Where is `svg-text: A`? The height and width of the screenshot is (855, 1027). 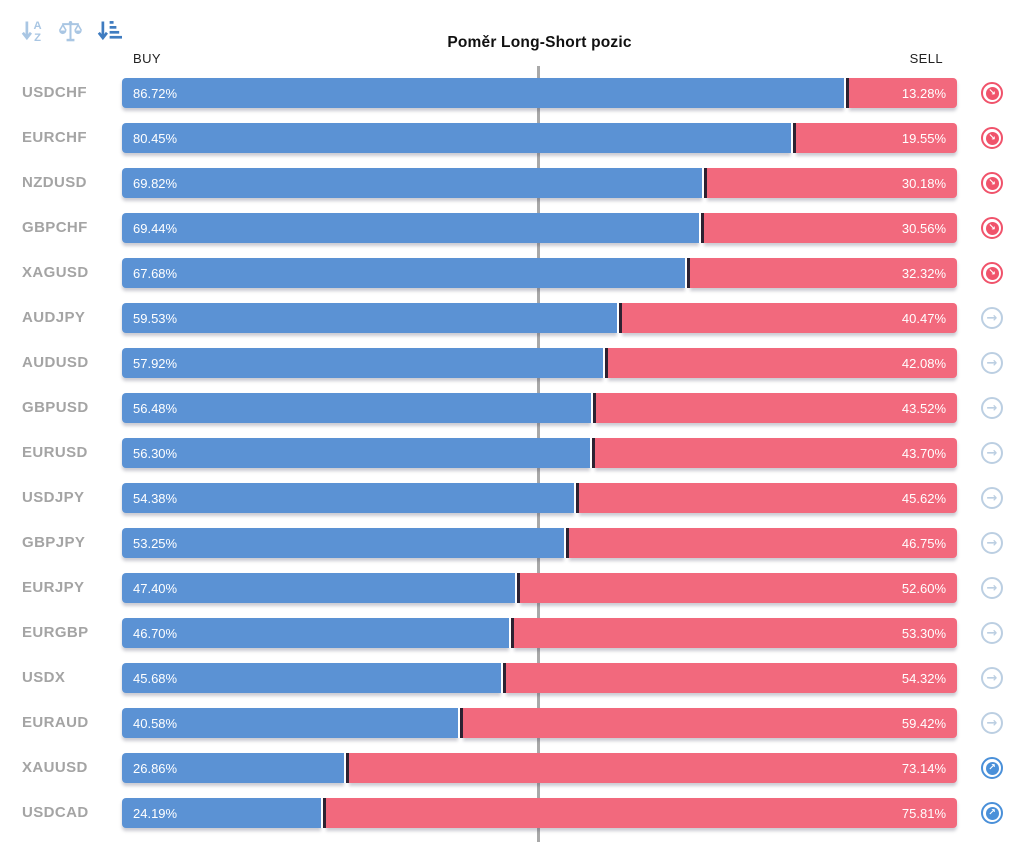
svg-text: A is located at coordinates (38, 26).